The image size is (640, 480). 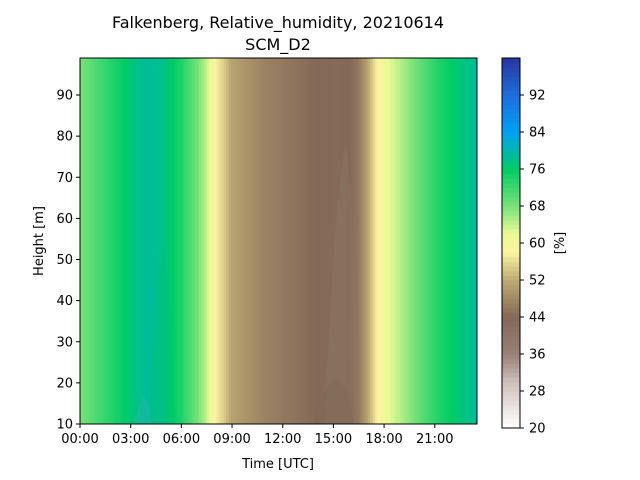 I want to click on colorbar-tick-label: 36, so click(x=537, y=355).